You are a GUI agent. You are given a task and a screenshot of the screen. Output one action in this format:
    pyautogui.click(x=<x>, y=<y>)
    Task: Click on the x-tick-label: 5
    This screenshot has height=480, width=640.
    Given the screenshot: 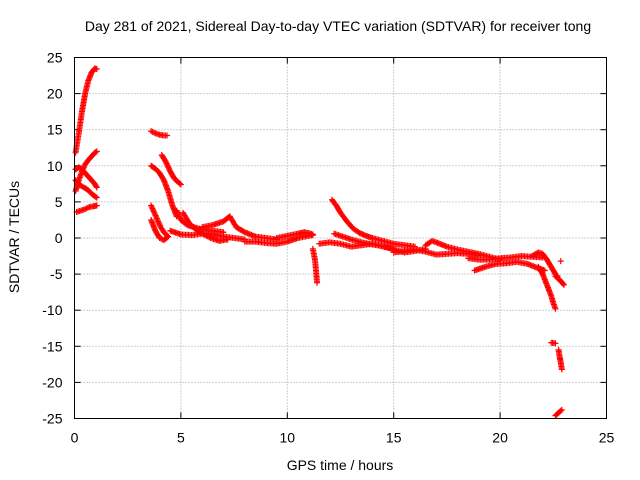 What is the action you would take?
    pyautogui.click(x=181, y=438)
    